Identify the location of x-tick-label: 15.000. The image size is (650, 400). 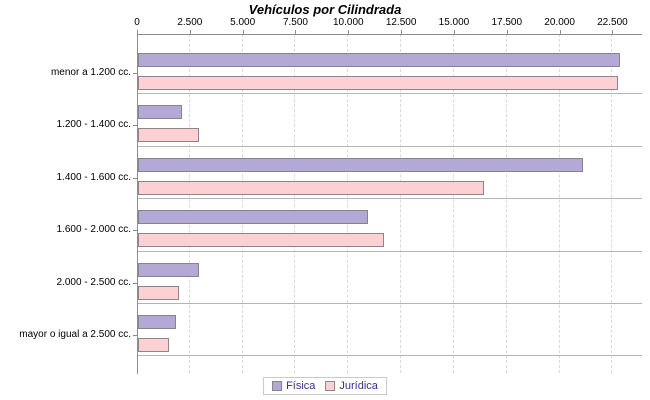
(454, 22).